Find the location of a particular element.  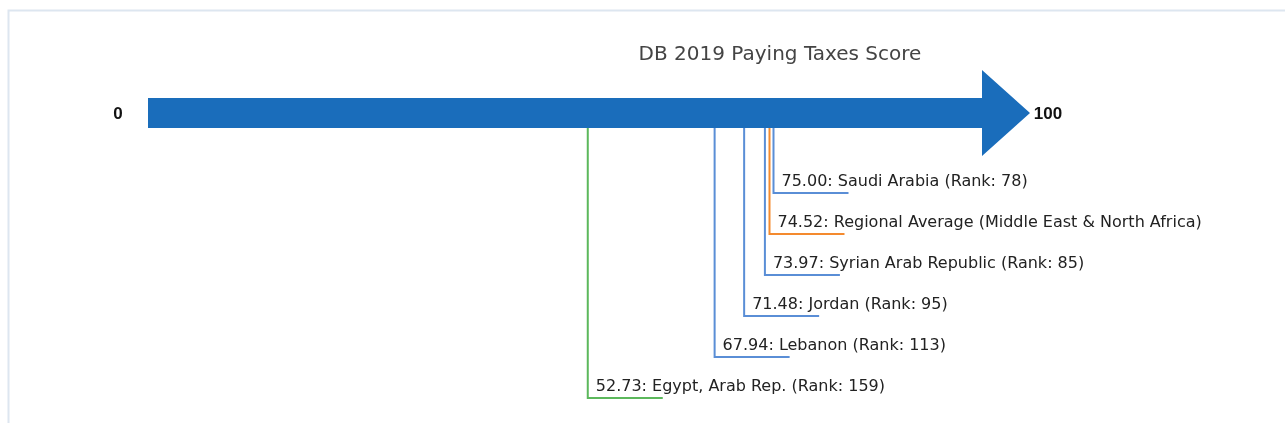

data-label: 52.73: Egypt, Arab Rep. (Rank: 159) is located at coordinates (740, 385).